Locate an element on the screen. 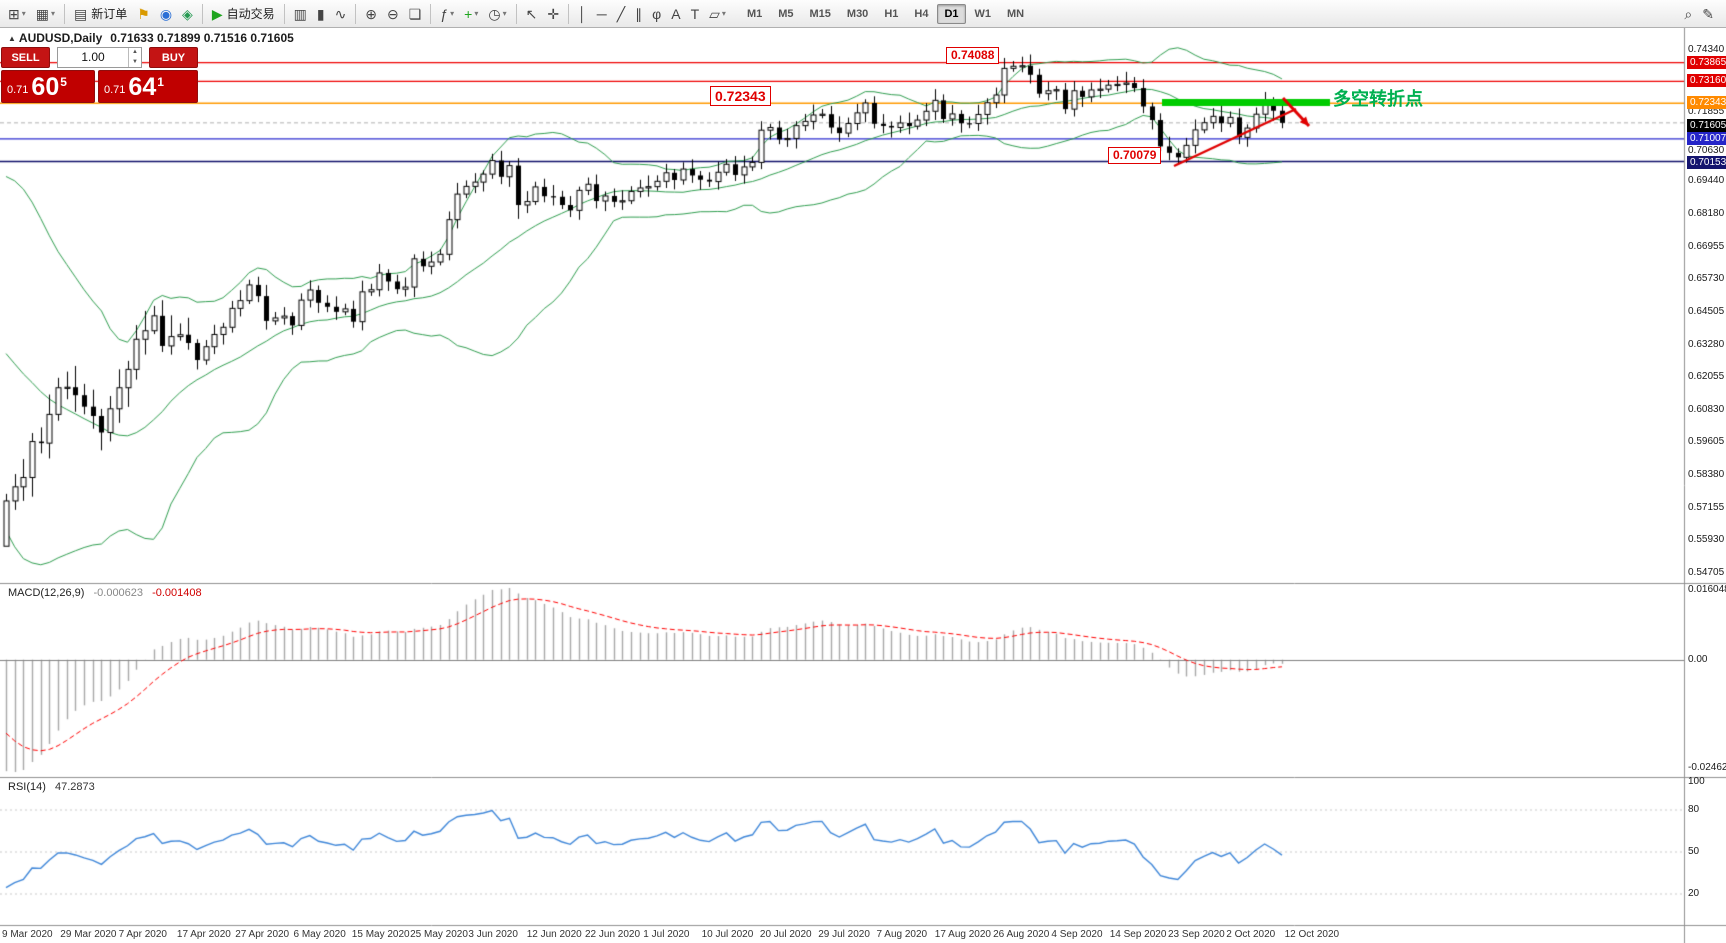  tile-windows-icon: ❏ is located at coordinates (415, 13).